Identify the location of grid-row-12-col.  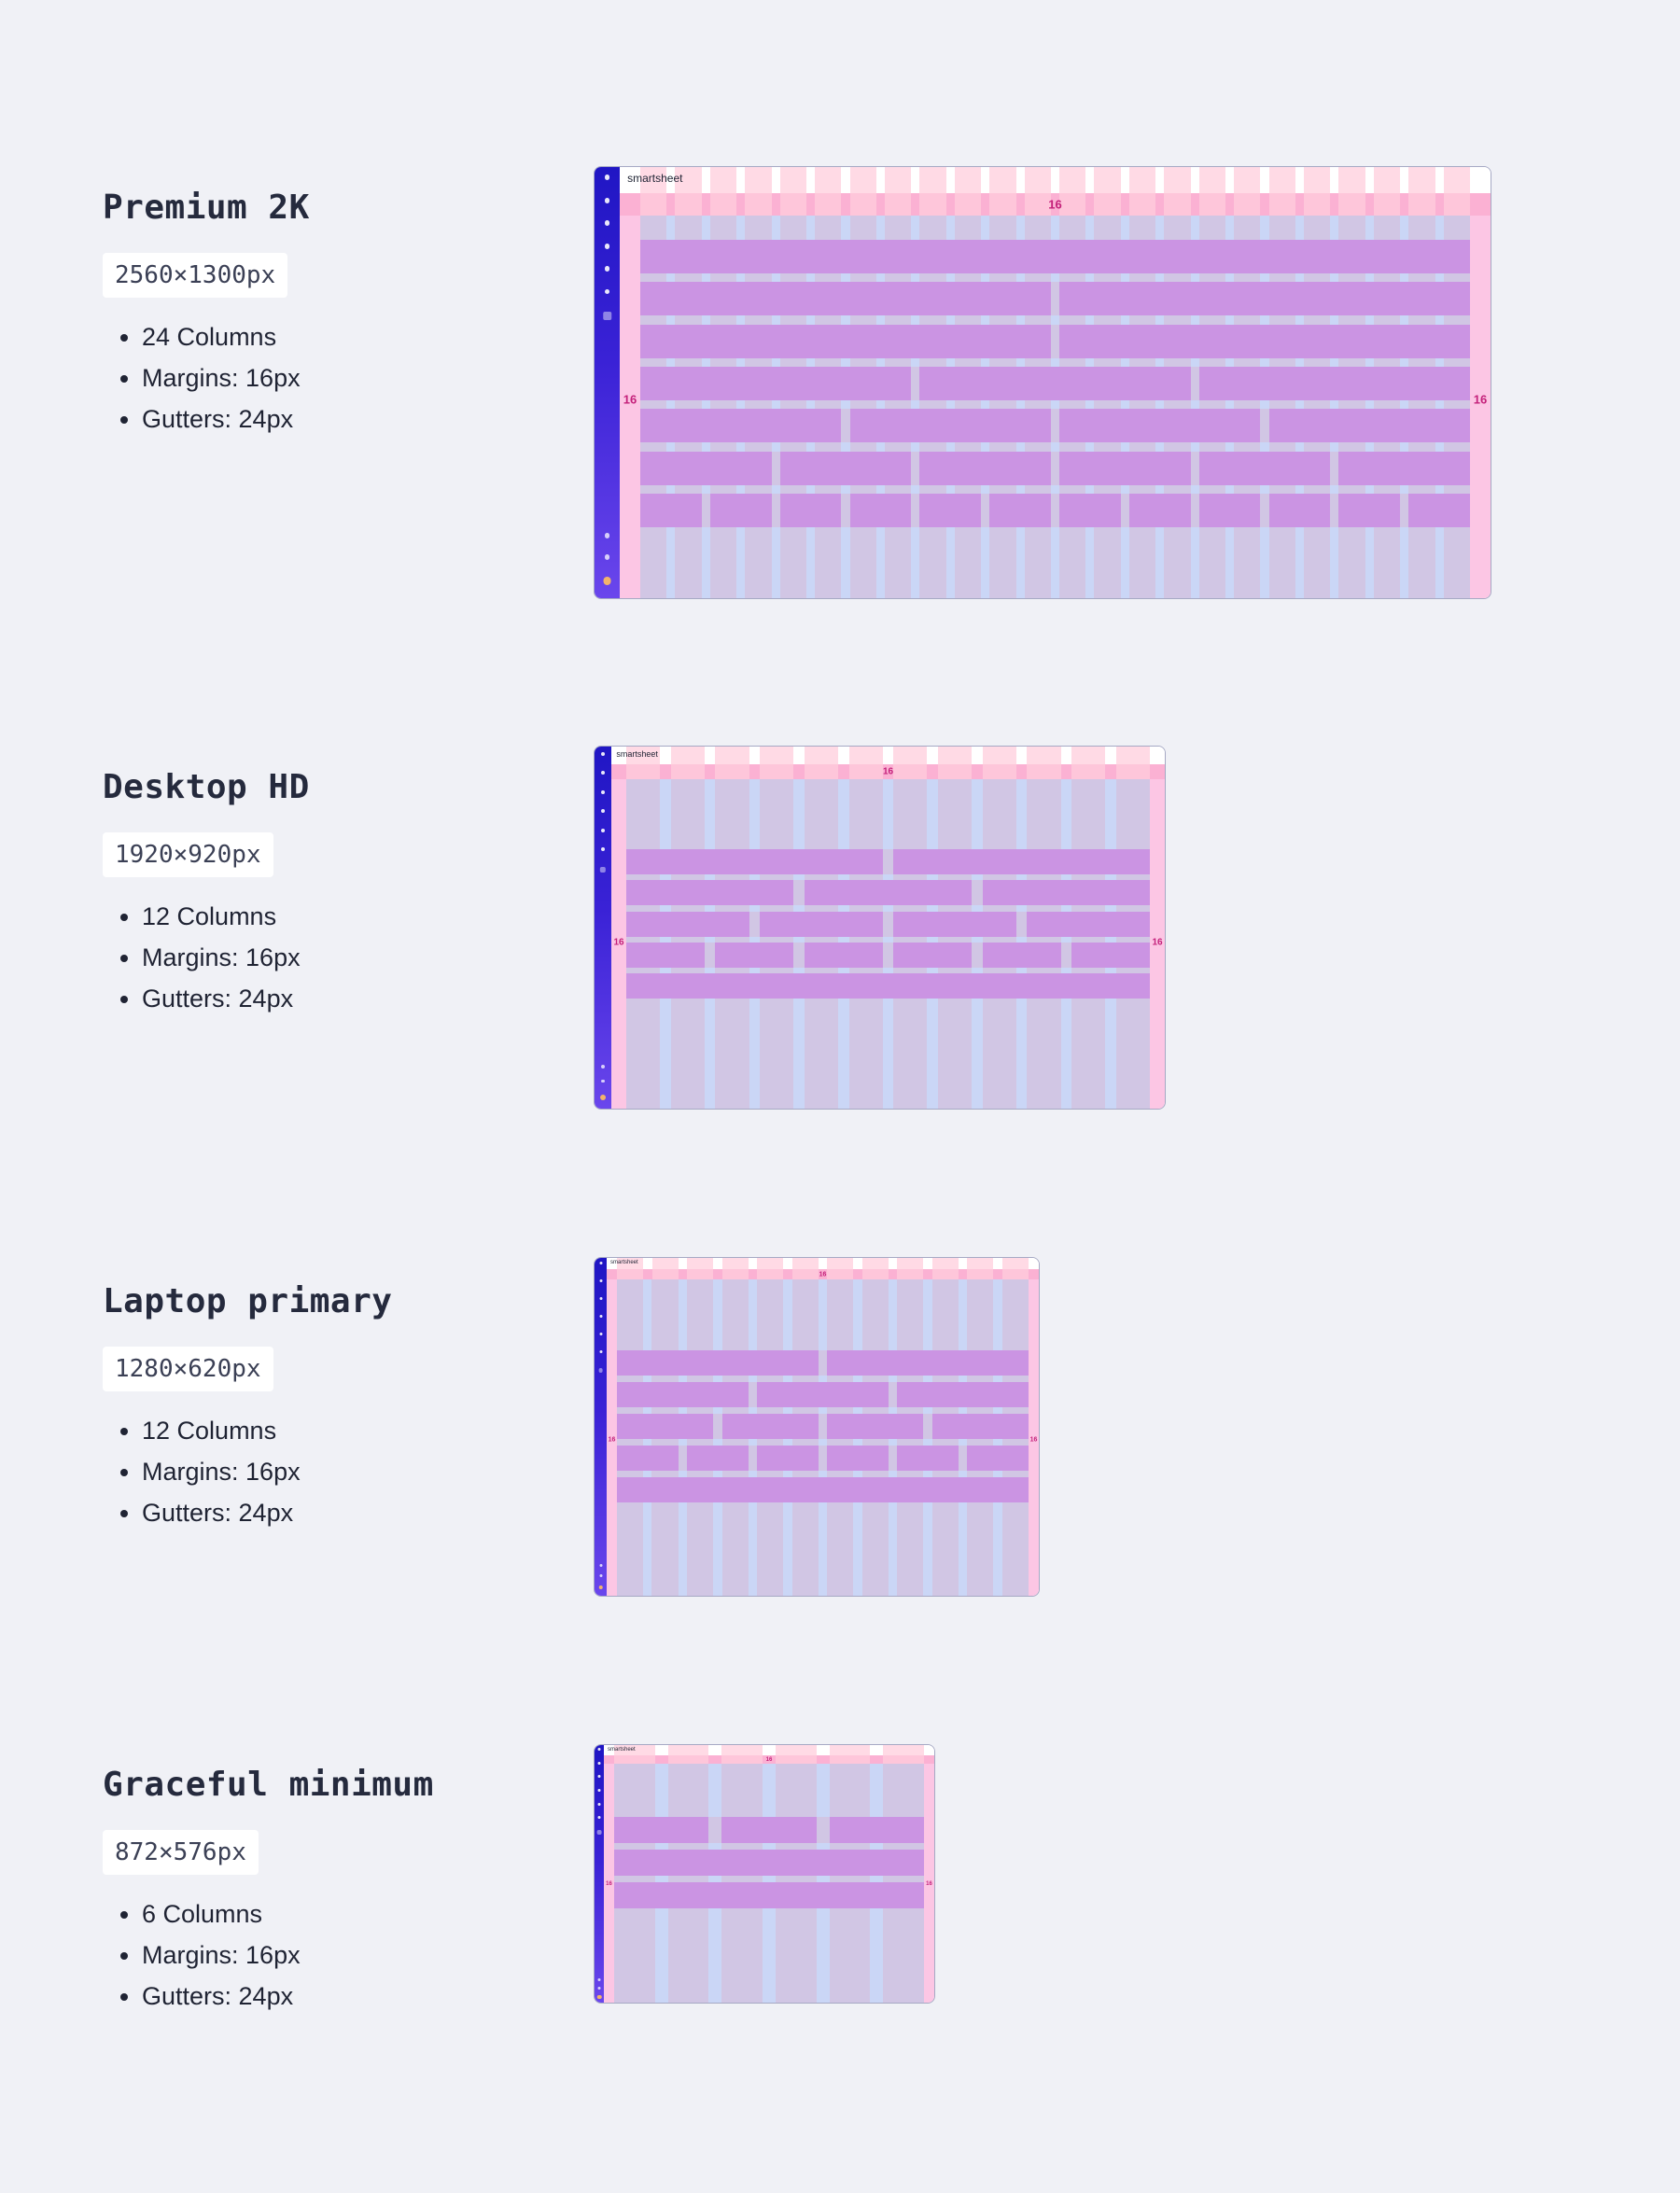
(769, 1895).